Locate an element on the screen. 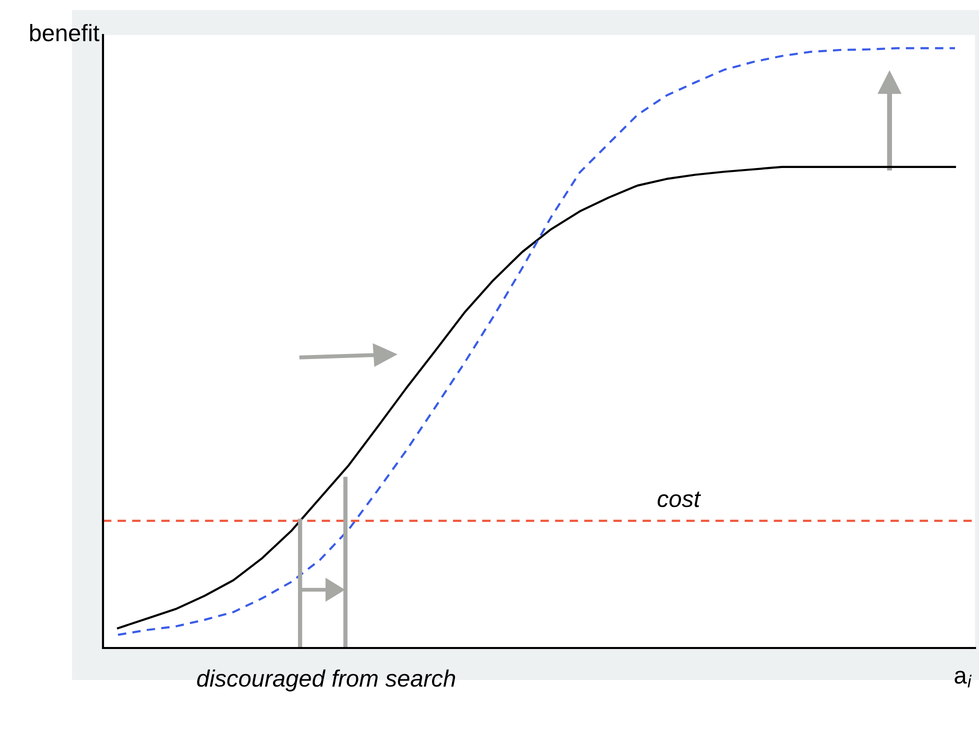  y-axis-title: benefit is located at coordinates (65, 33).